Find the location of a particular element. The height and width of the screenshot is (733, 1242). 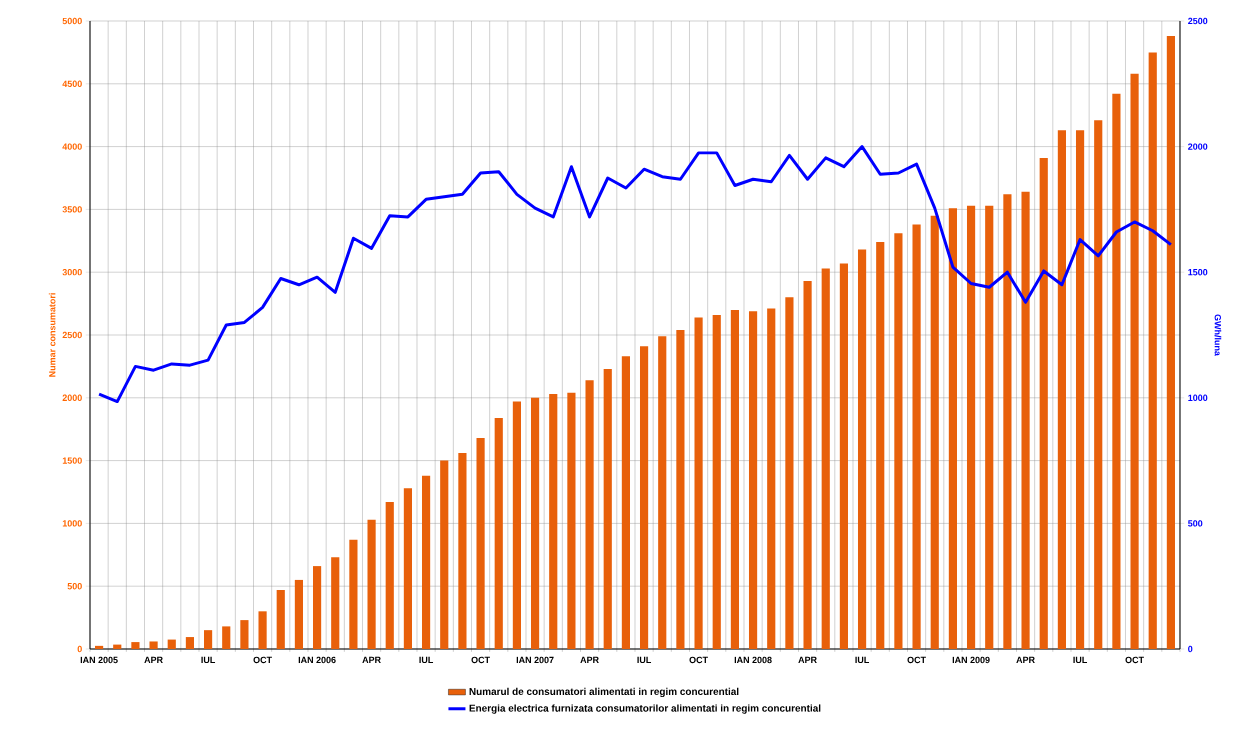

x-tick-label: IAN 2007 is located at coordinates (535, 660).